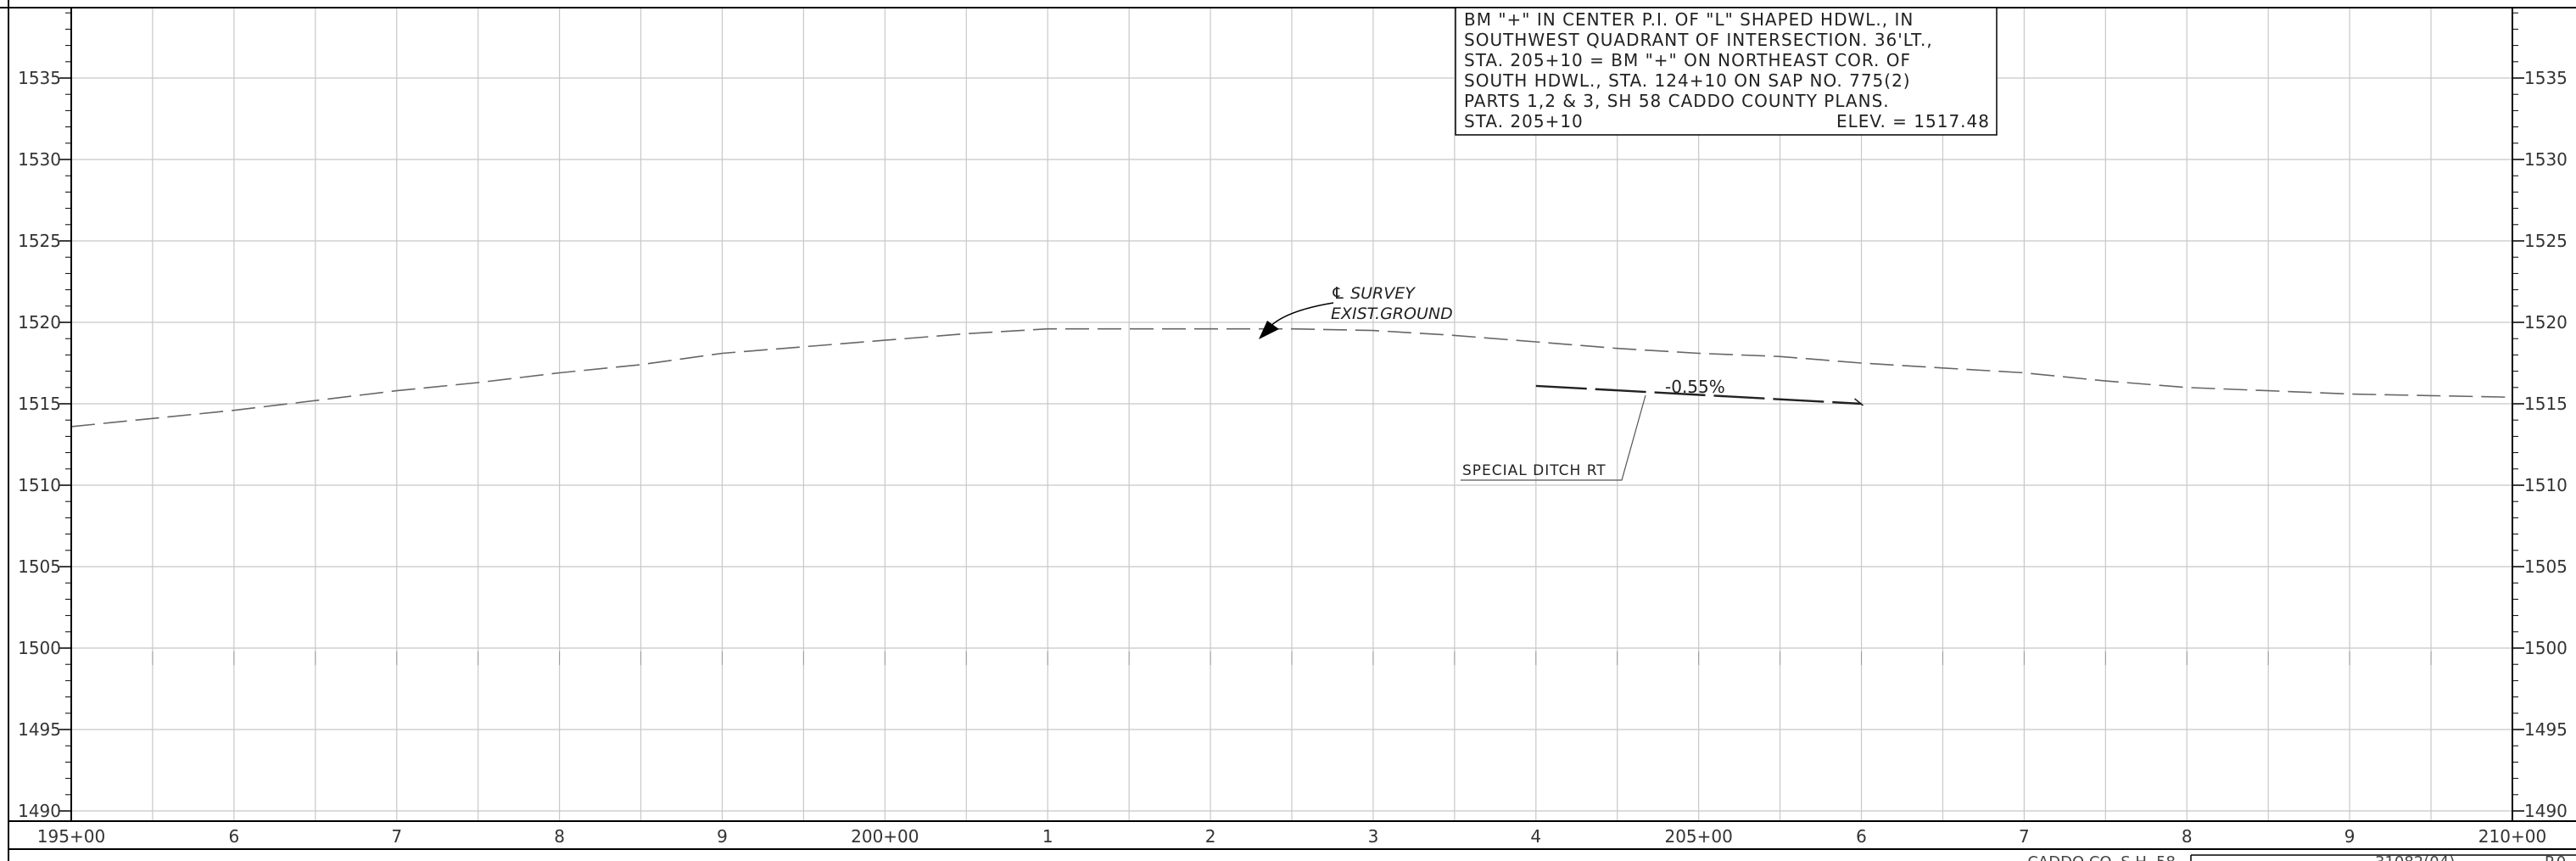 This screenshot has height=861, width=2576. I want to click on y-tick-label-right: 1530, so click(2546, 159).